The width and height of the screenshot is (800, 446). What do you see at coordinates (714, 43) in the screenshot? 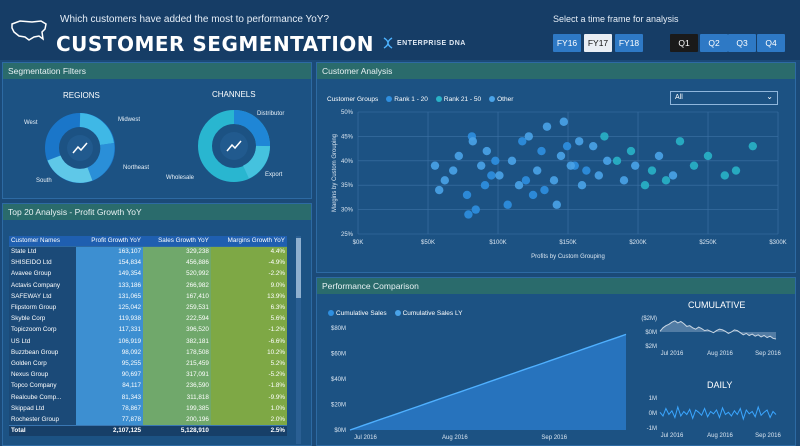
I see `q2-button: Q2` at bounding box center [714, 43].